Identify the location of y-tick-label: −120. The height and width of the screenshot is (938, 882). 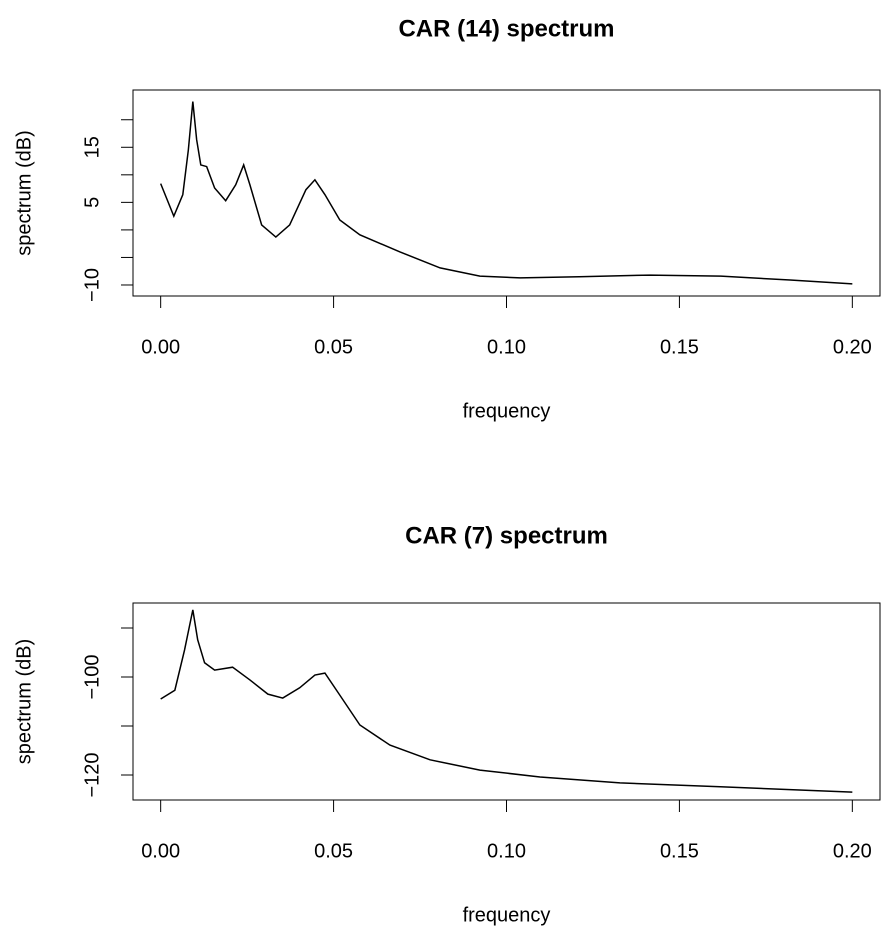
(92, 774).